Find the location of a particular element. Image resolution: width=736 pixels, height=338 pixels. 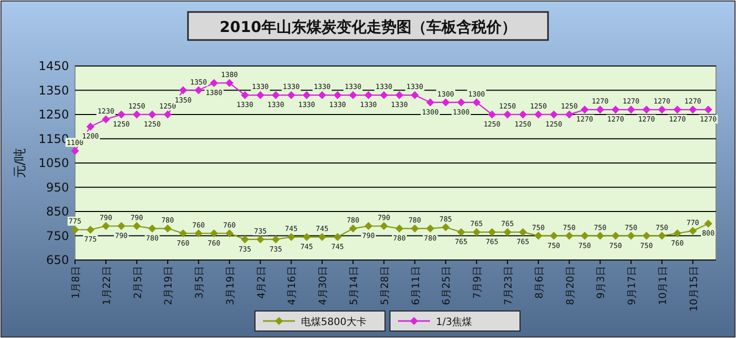

x-tick-label: 10月15日 is located at coordinates (694, 289).